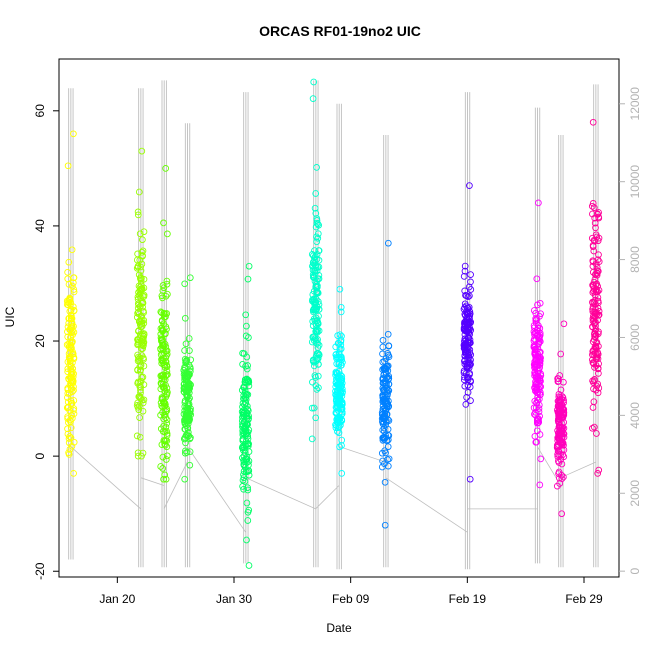 Image resolution: width=650 pixels, height=650 pixels. What do you see at coordinates (468, 599) in the screenshot?
I see `x-tick-label: Feb 19` at bounding box center [468, 599].